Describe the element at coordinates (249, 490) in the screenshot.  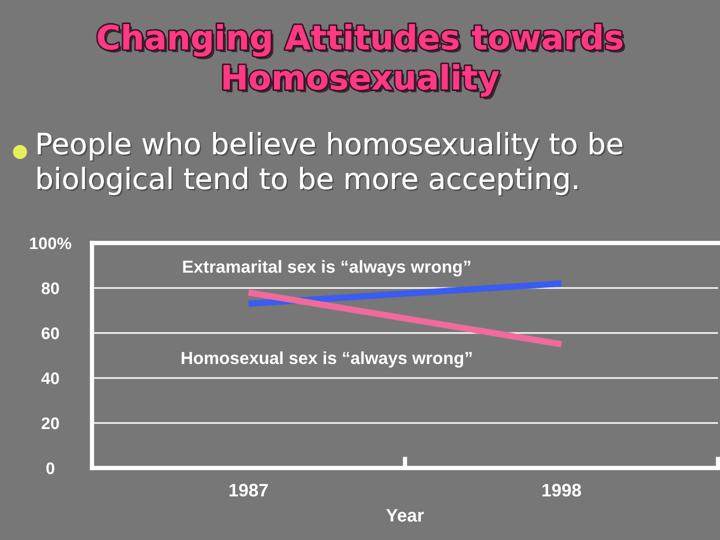
I see `x-tick-label: 1987` at that location.